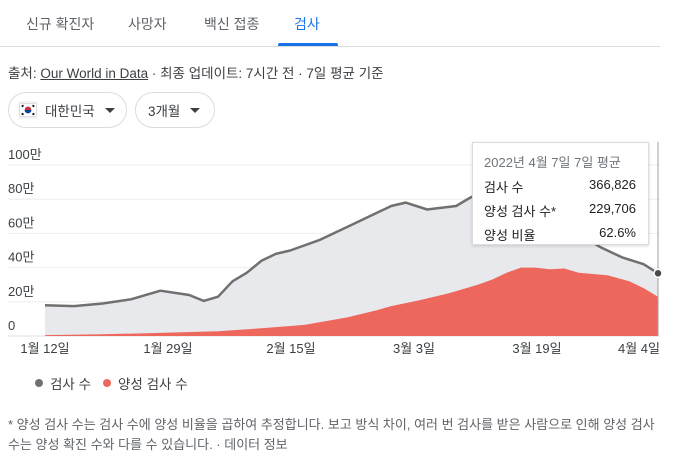 The image size is (675, 455). I want to click on x-tick-label: 1월 29일, so click(167, 348).